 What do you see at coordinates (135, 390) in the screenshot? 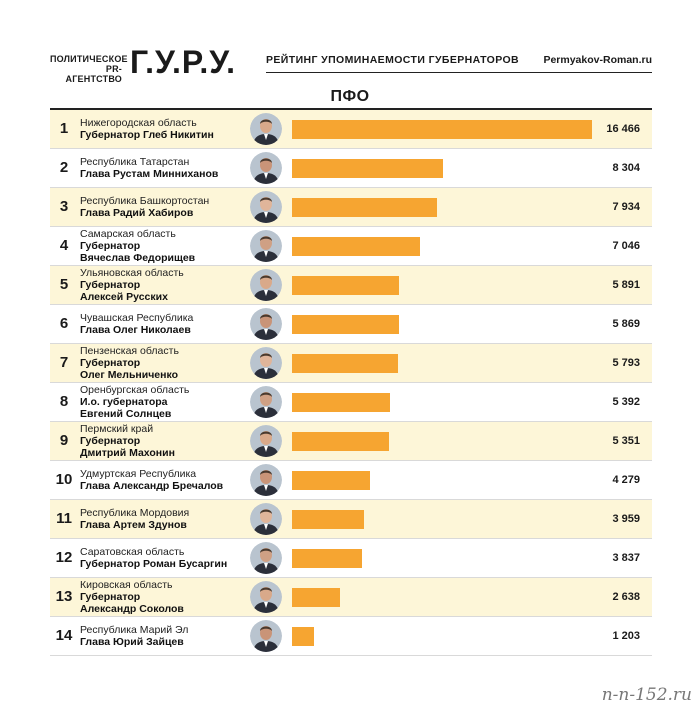
I see `region-name: Оренбургская область` at bounding box center [135, 390].